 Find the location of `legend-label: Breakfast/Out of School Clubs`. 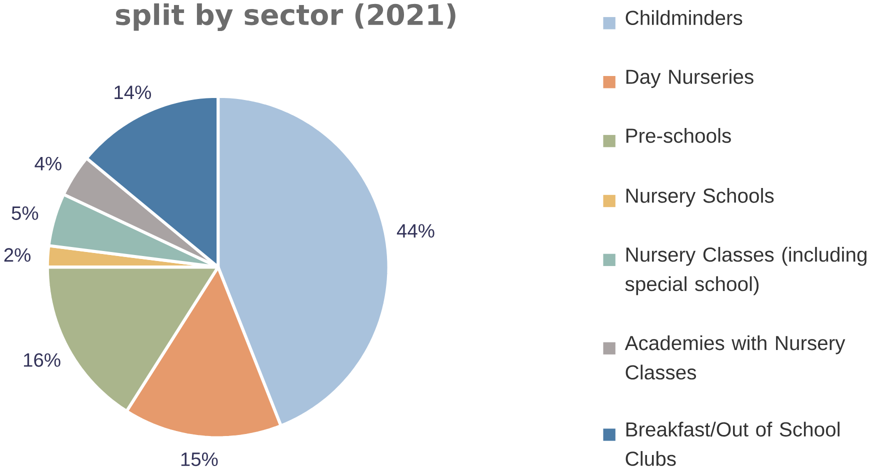

legend-label: Breakfast/Out of School Clubs is located at coordinates (733, 443).